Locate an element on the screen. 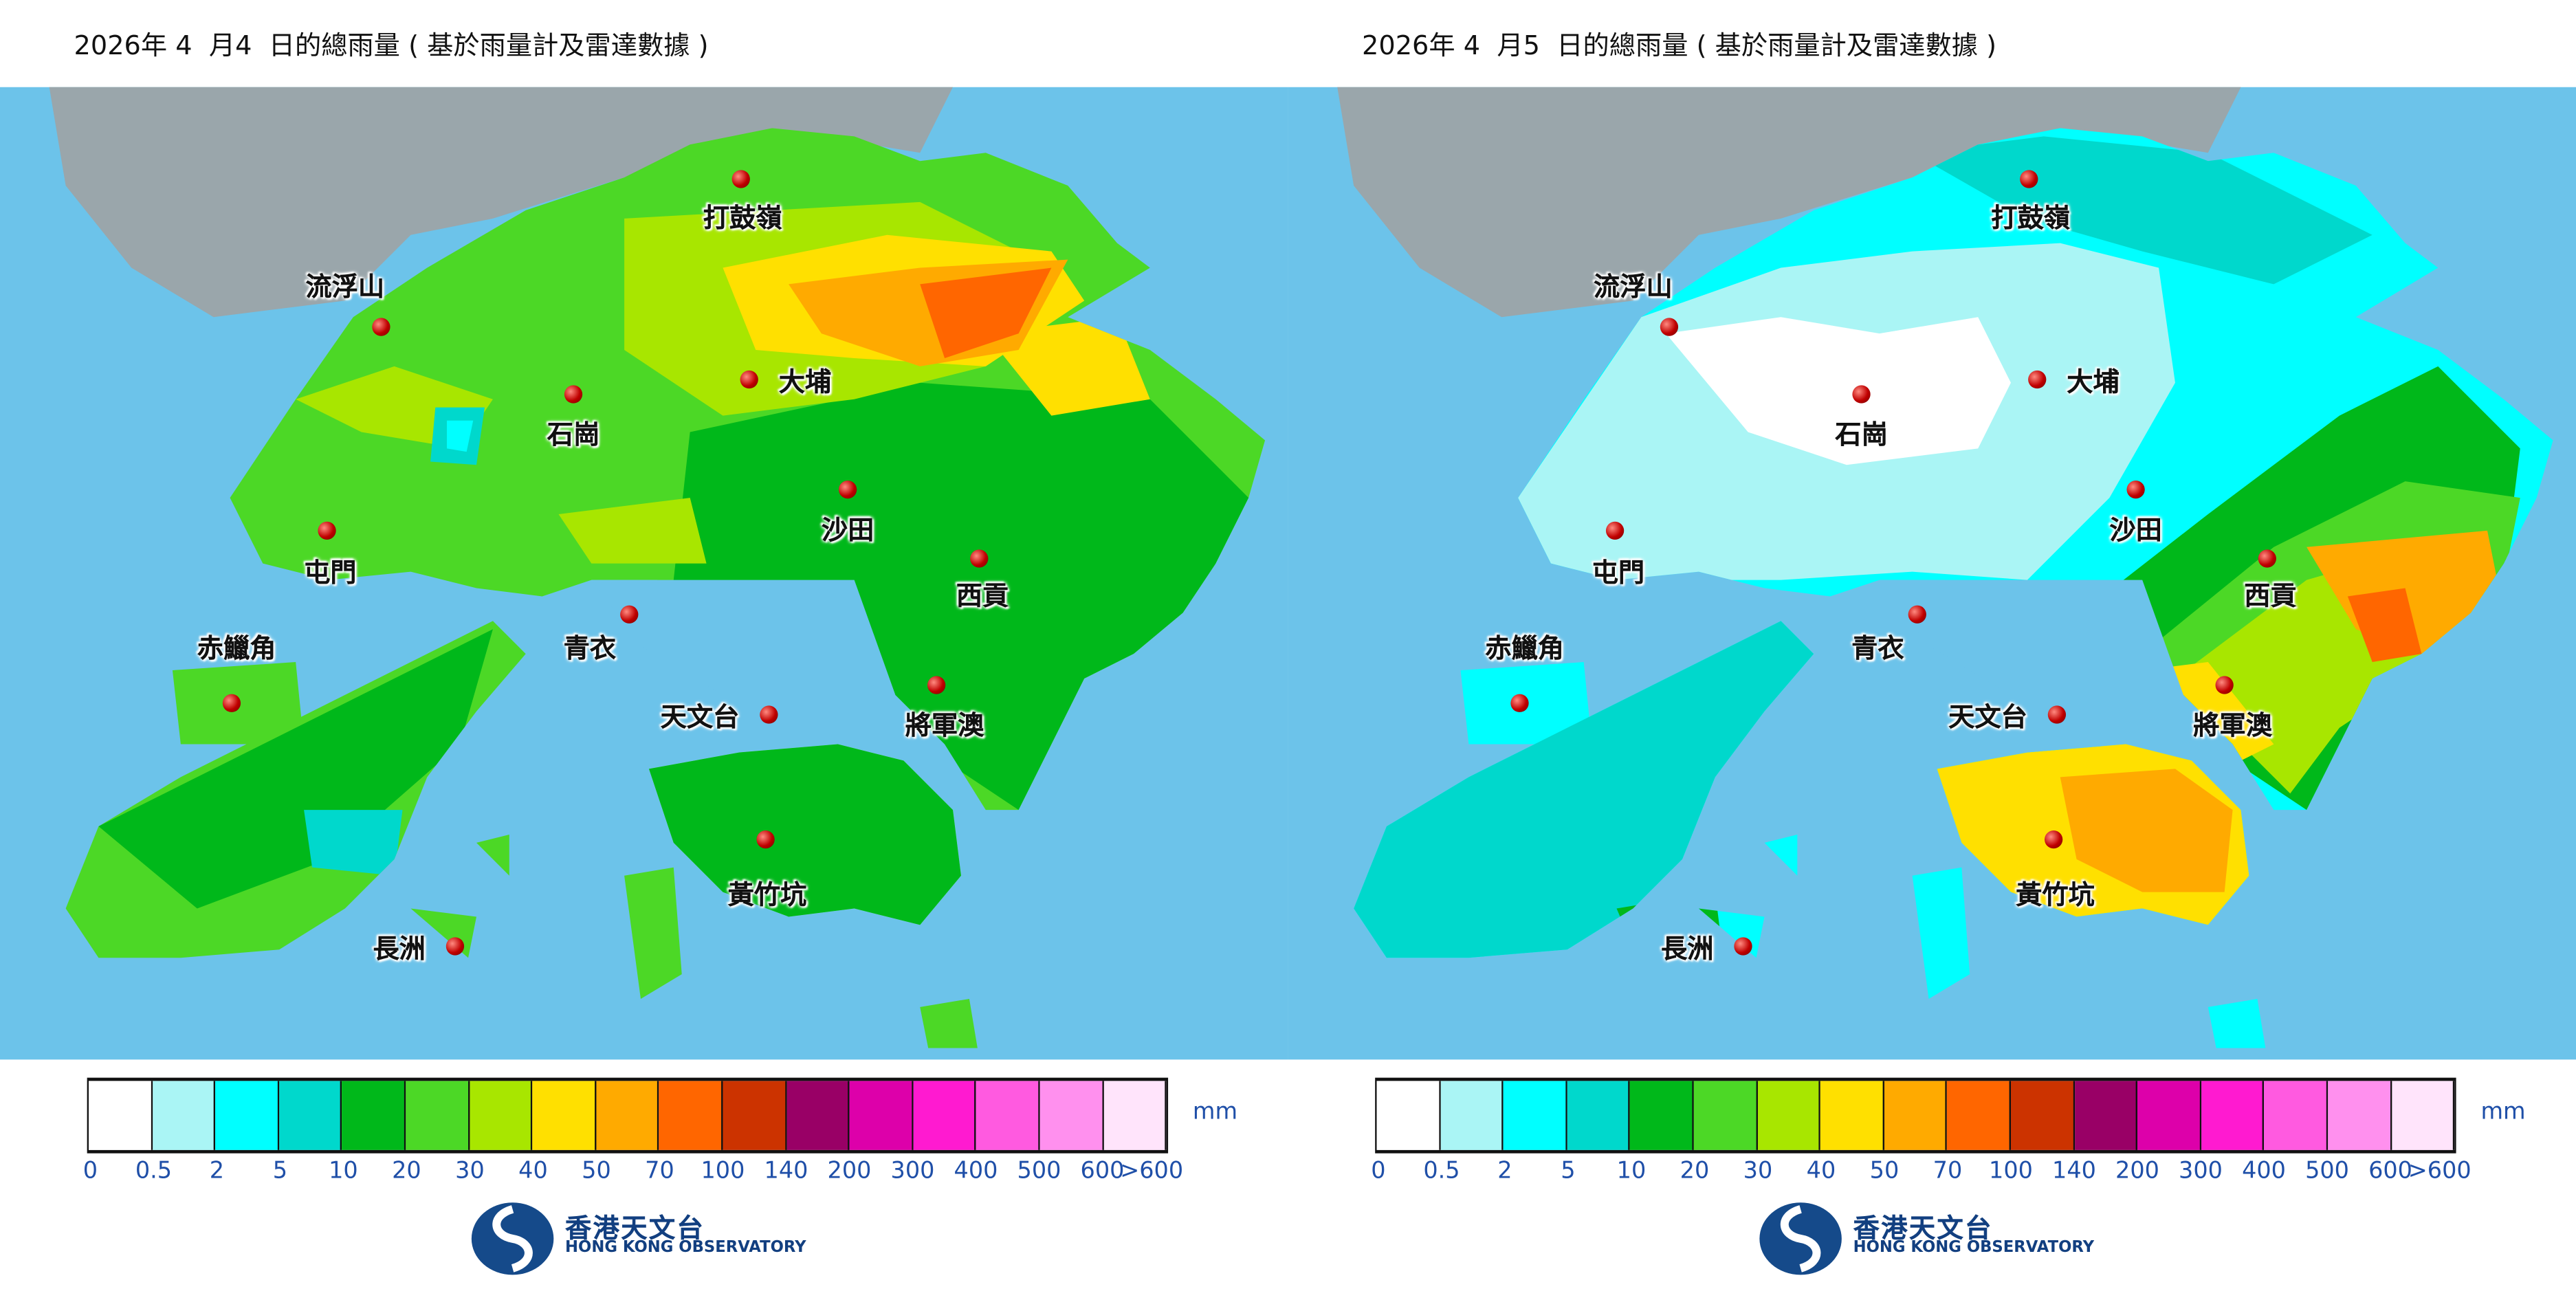  legend-tick-label: 70 is located at coordinates (1948, 1171).